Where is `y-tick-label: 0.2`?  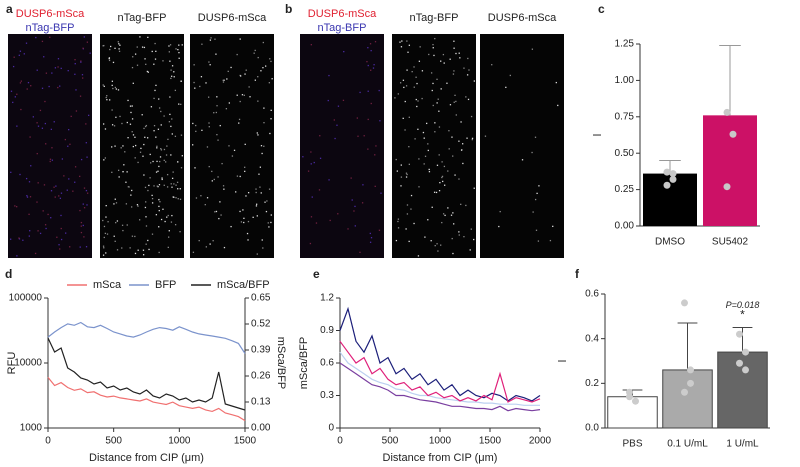 y-tick-label: 0.2 is located at coordinates (592, 383).